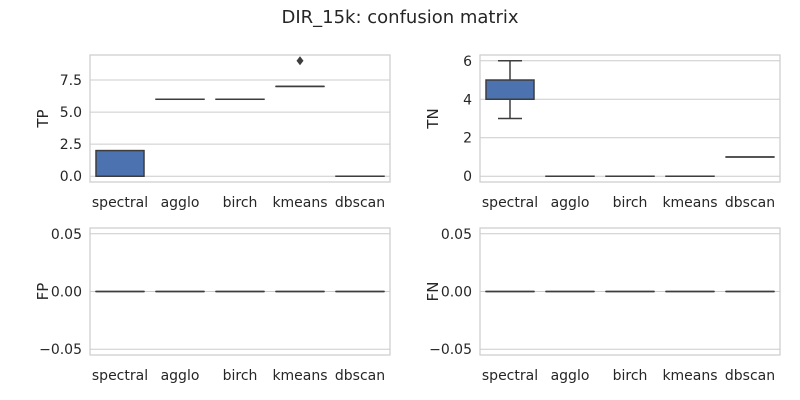 The height and width of the screenshot is (400, 800). Describe the element at coordinates (399, 17) in the screenshot. I see `figure-title: DIR_15k: confusion matrix` at that location.